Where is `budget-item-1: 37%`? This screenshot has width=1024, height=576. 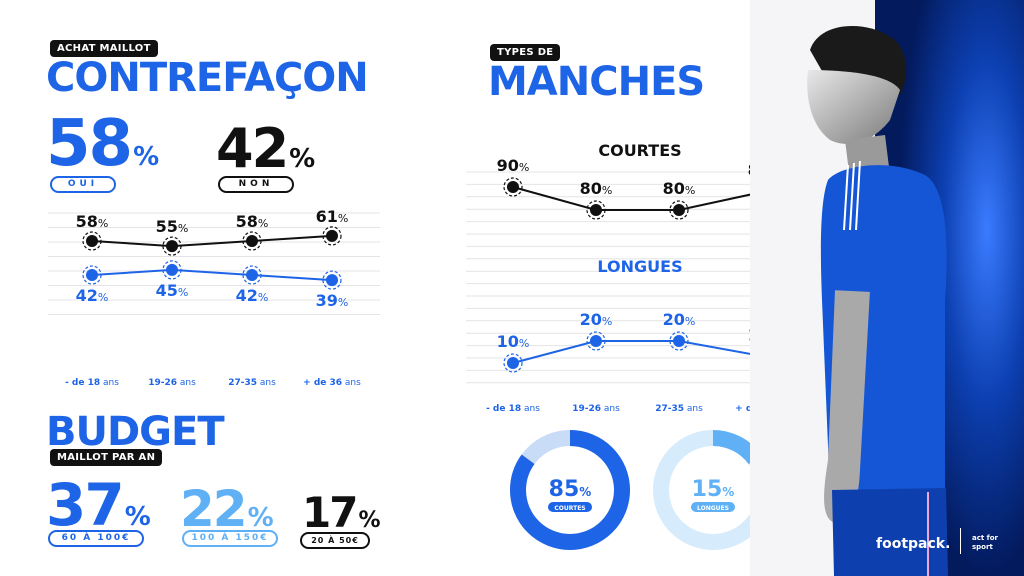 budget-item-1: 37% is located at coordinates (98, 505).